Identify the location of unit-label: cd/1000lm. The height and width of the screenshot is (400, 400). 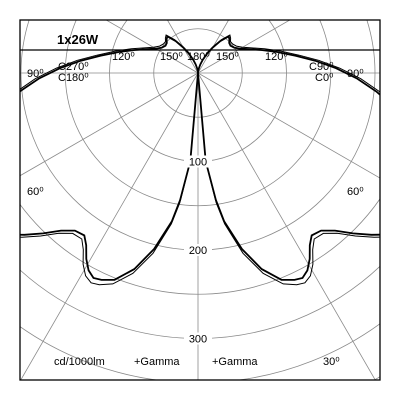
(79, 362).